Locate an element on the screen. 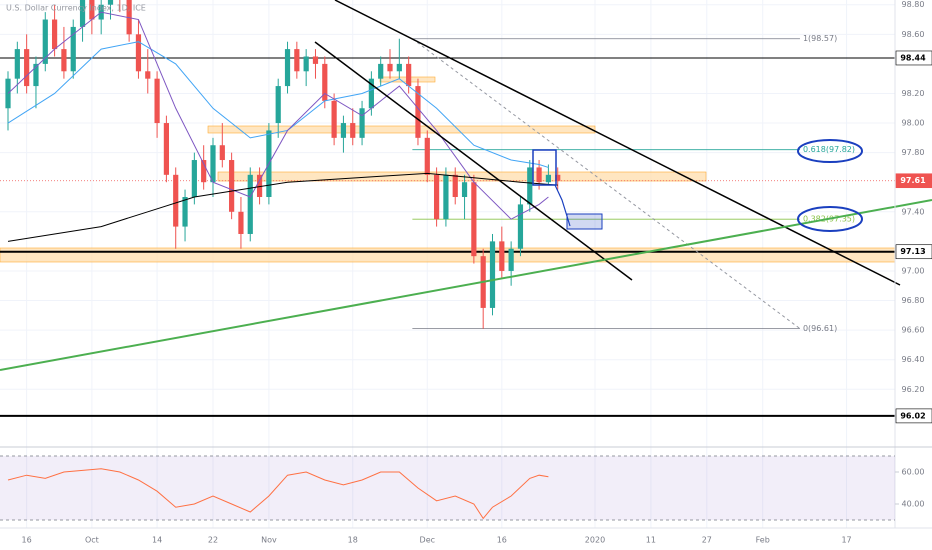  x-tick-label: 11 is located at coordinates (651, 540).